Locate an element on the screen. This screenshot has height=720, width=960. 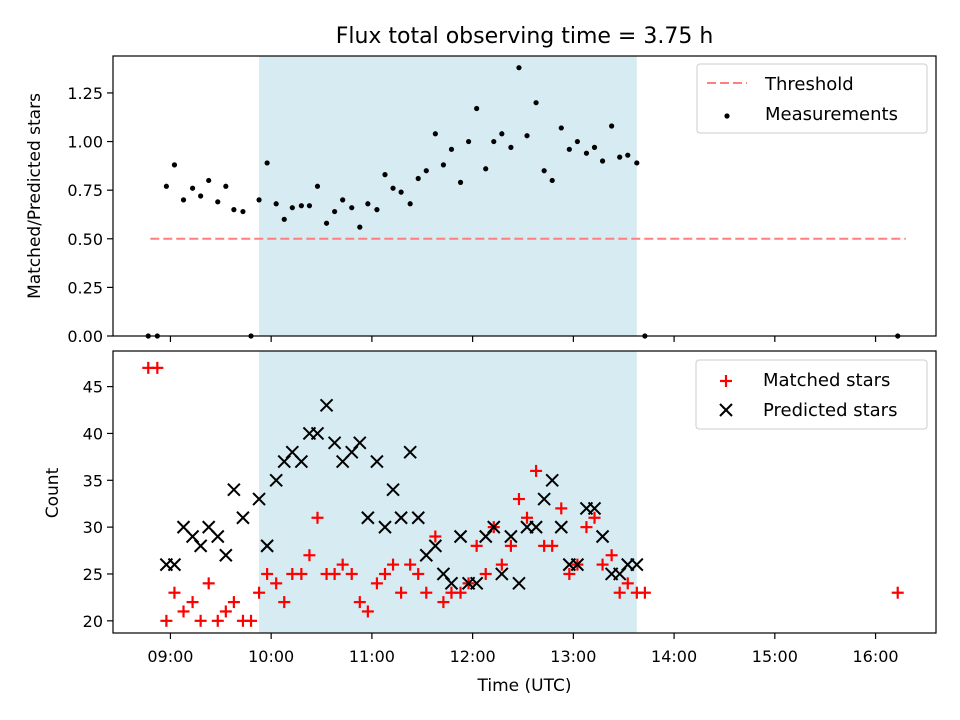
bottom-legend-box is located at coordinates (811, 394).